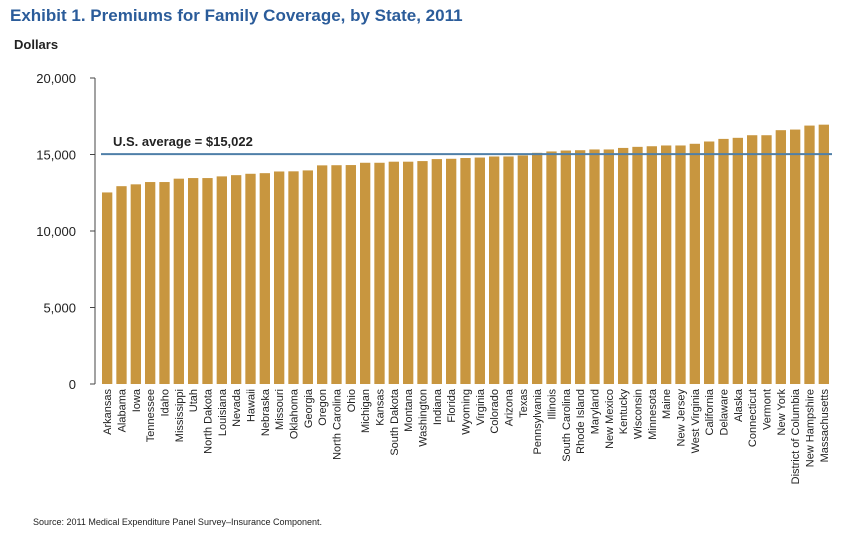 Image resolution: width=852 pixels, height=544 pixels. What do you see at coordinates (236, 279) in the screenshot?
I see `bar-nevada` at bounding box center [236, 279].